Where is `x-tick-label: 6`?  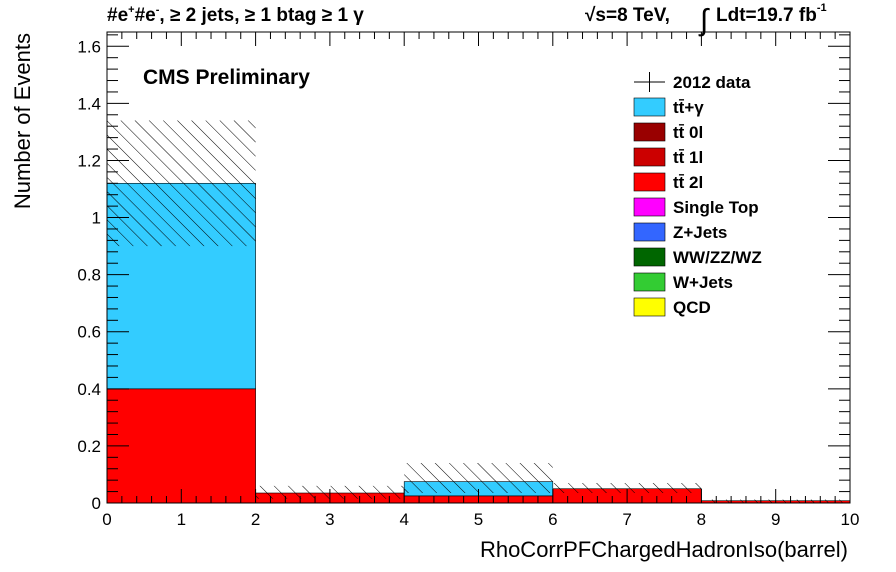
x-tick-label: 6 is located at coordinates (552, 519).